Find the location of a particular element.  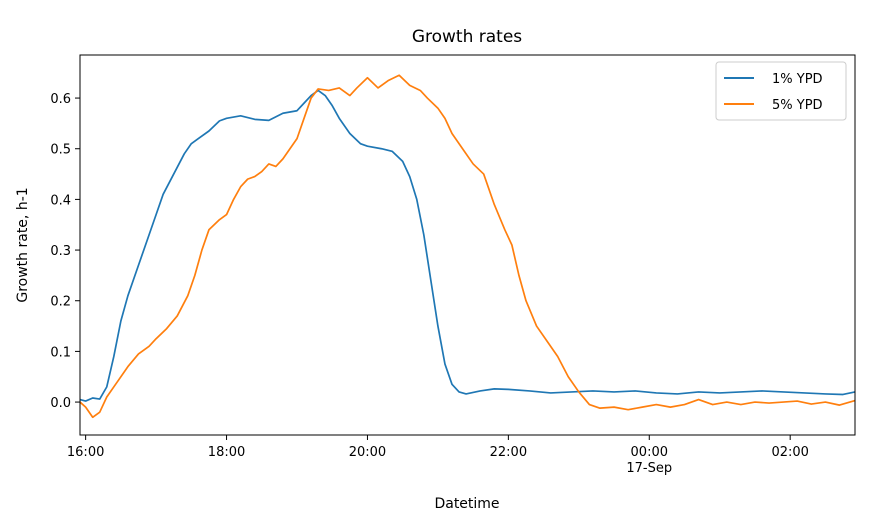

legend: 1% YPD 5% YPD is located at coordinates (781, 91).